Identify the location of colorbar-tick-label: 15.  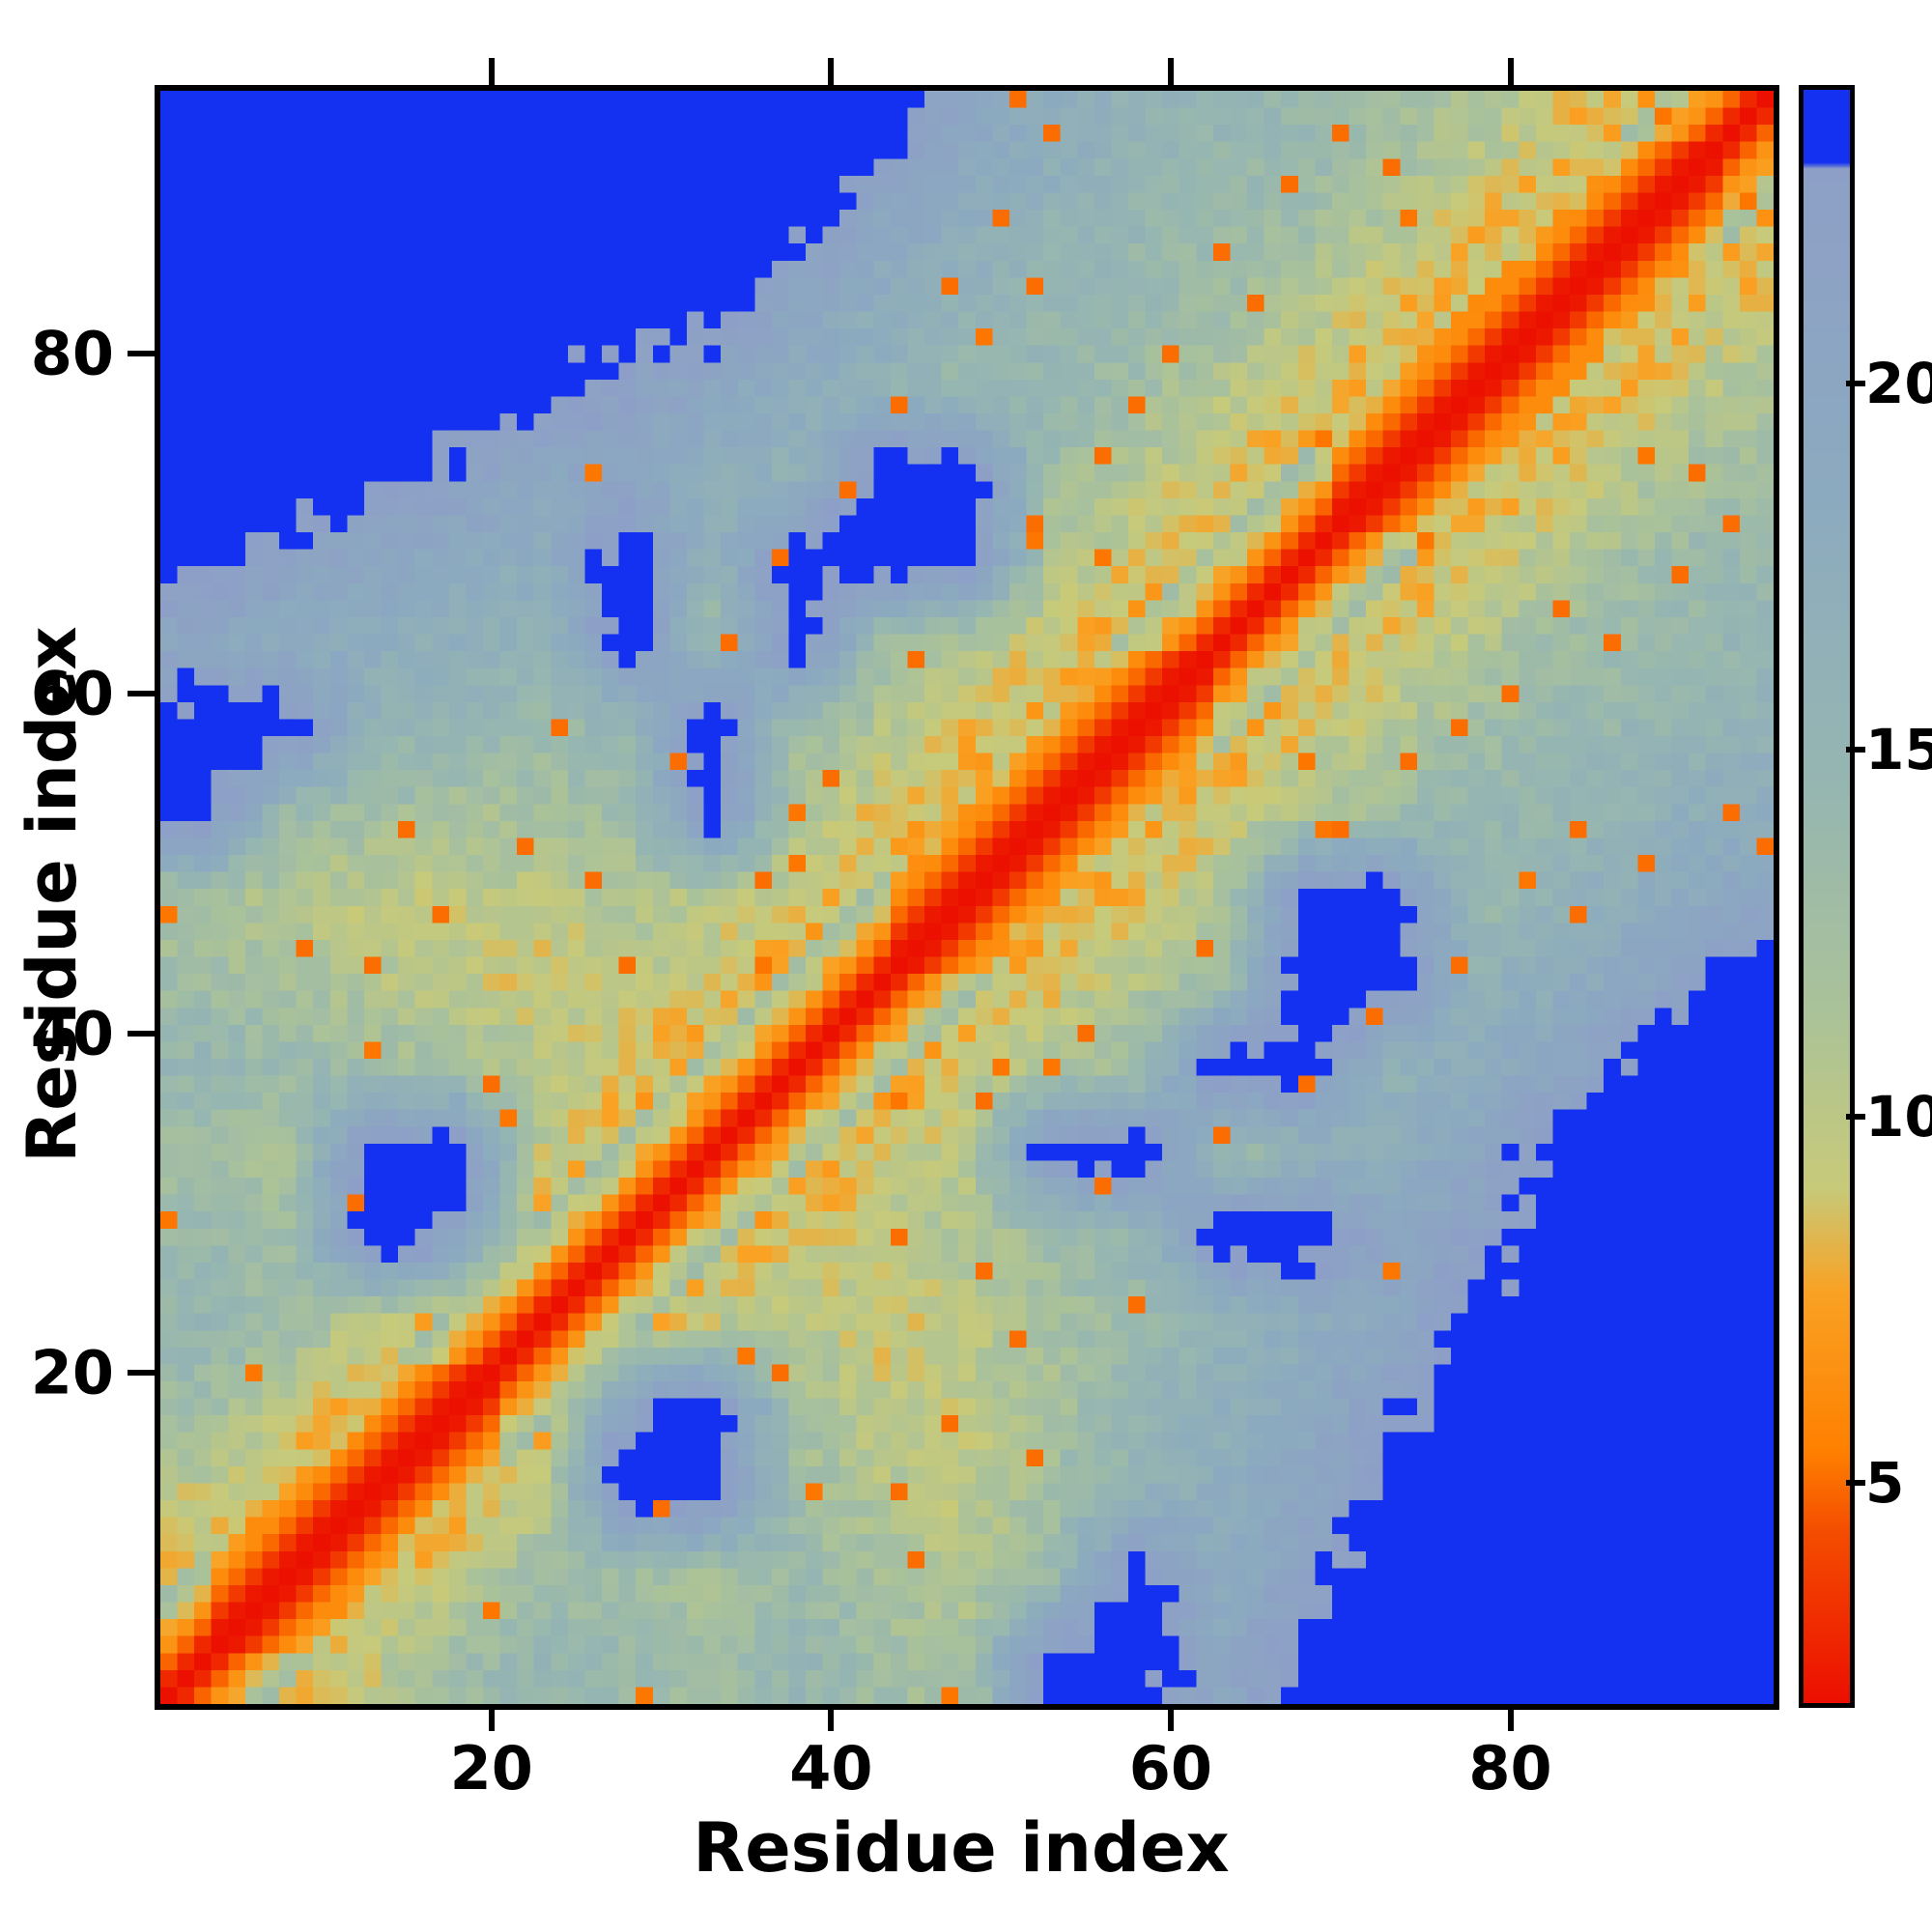
(1898, 750).